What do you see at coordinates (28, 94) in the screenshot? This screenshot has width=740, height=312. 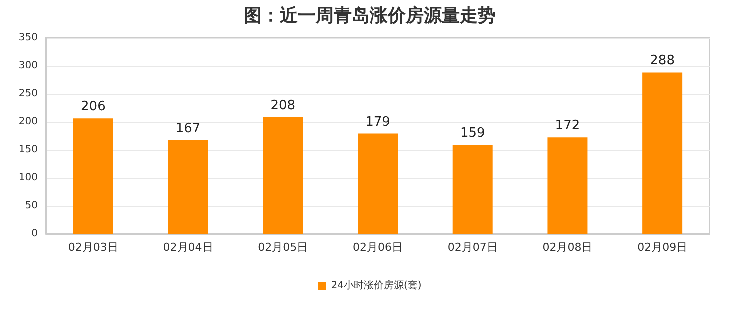 I see `y-tick-label: 250` at bounding box center [28, 94].